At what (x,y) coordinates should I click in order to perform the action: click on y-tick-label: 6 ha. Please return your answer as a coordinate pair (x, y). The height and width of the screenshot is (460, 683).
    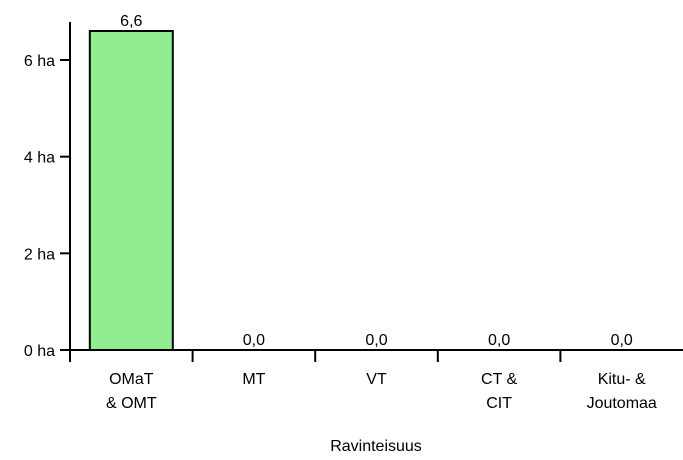
    Looking at the image, I should click on (39, 61).